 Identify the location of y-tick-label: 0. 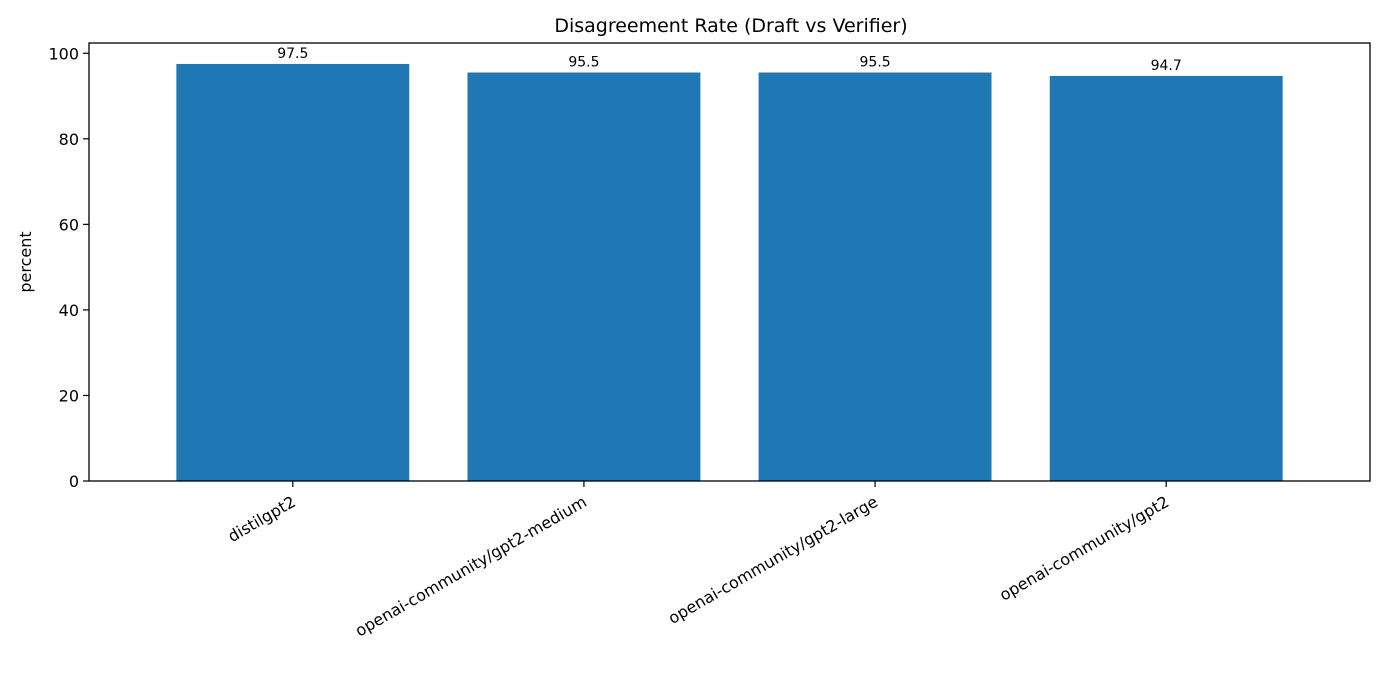
(74, 481).